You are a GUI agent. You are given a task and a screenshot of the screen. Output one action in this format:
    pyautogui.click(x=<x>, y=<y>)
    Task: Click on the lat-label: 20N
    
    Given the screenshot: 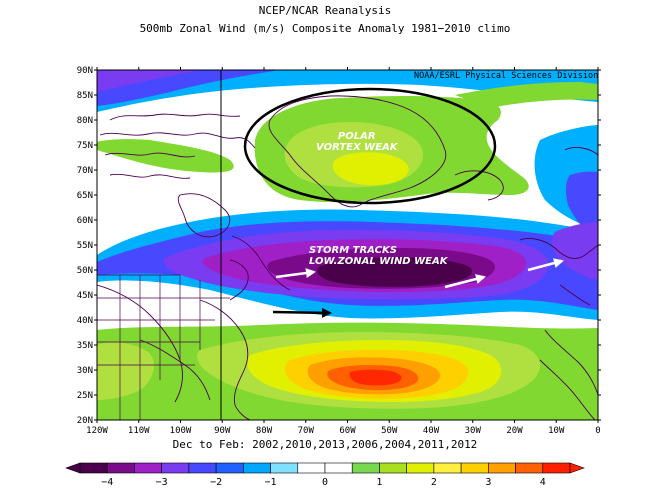 What is the action you would take?
    pyautogui.click(x=85, y=421)
    